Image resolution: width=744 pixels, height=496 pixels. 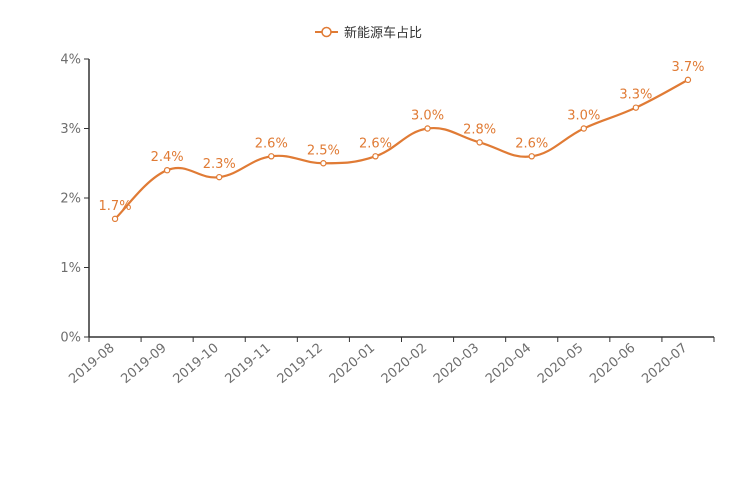 I want to click on data-label: 2.5%, so click(x=323, y=150).